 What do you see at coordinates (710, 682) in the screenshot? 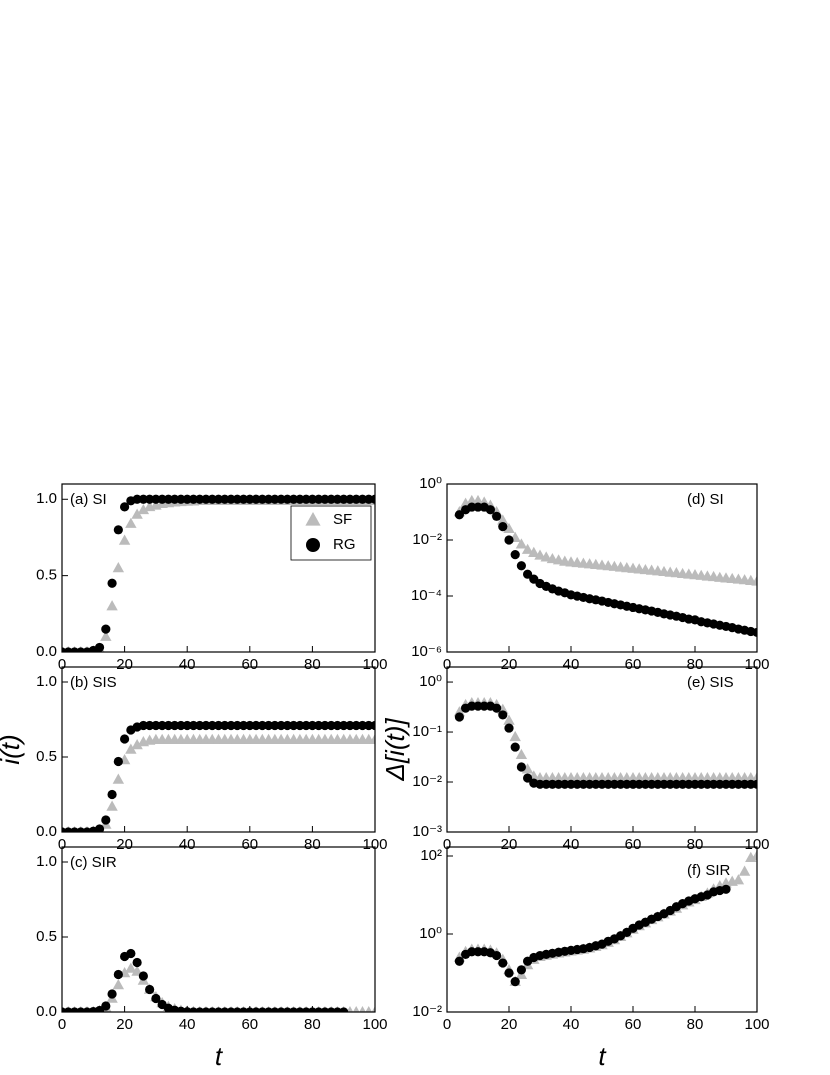
I see `panel-label: (e) SIS` at bounding box center [710, 682].